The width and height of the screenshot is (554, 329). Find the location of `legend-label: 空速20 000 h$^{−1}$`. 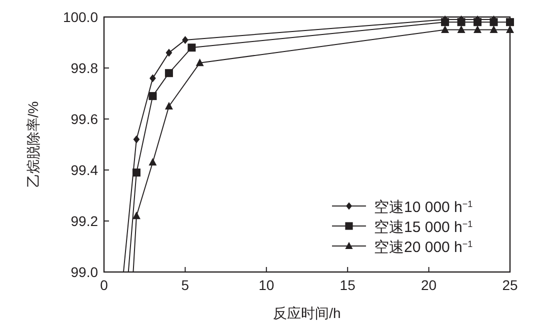

legend-label: 空速20 000 h$^{−1}$ is located at coordinates (423, 247).